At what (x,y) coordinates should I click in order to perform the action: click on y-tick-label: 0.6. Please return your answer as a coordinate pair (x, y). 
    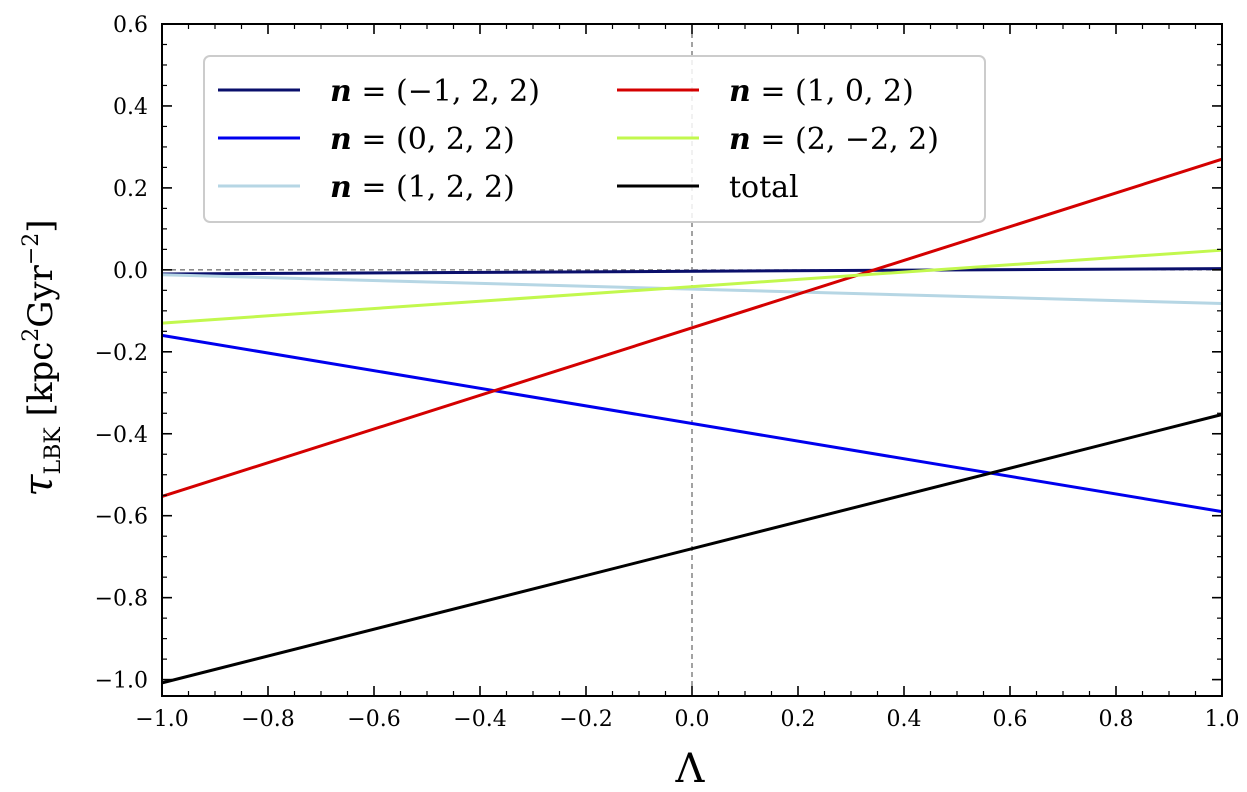
    Looking at the image, I should click on (130, 25).